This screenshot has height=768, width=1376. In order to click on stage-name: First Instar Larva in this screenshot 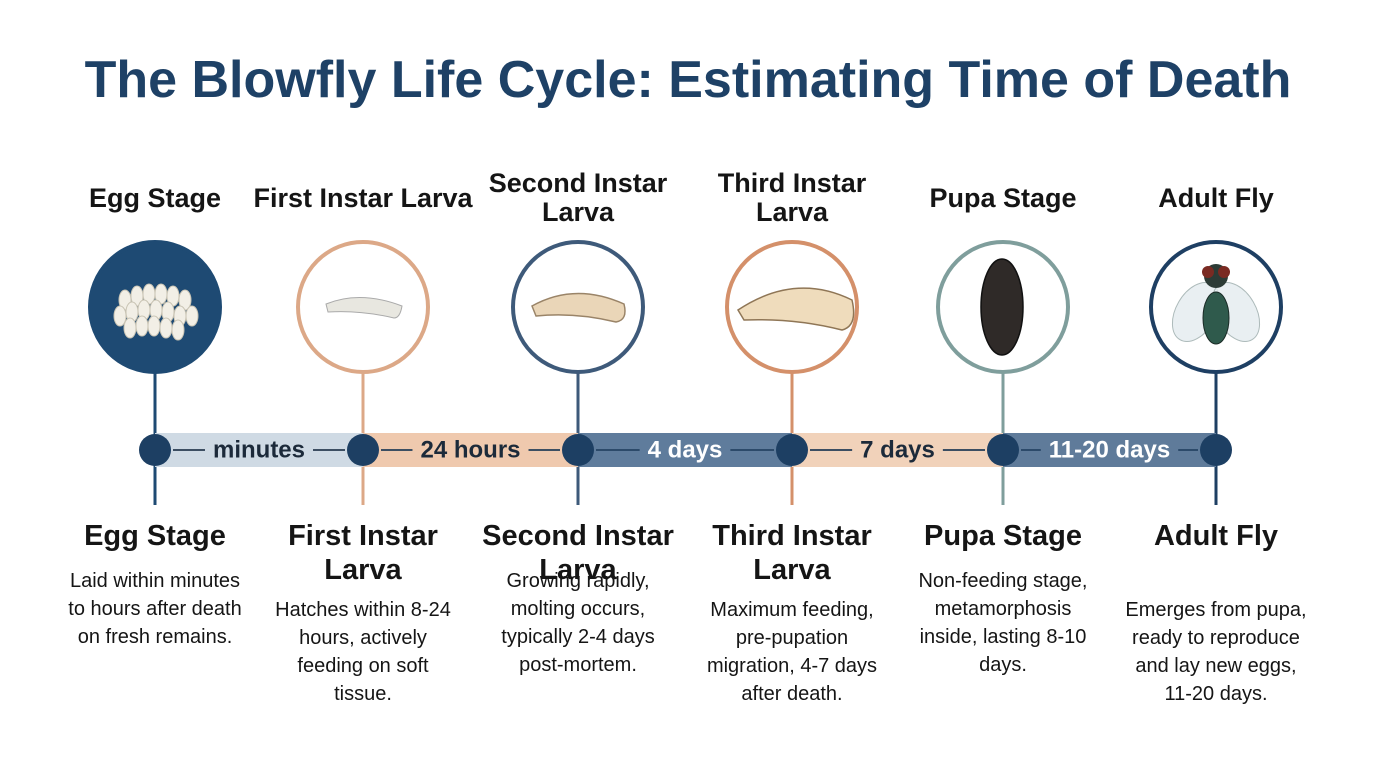, I will do `click(363, 553)`.